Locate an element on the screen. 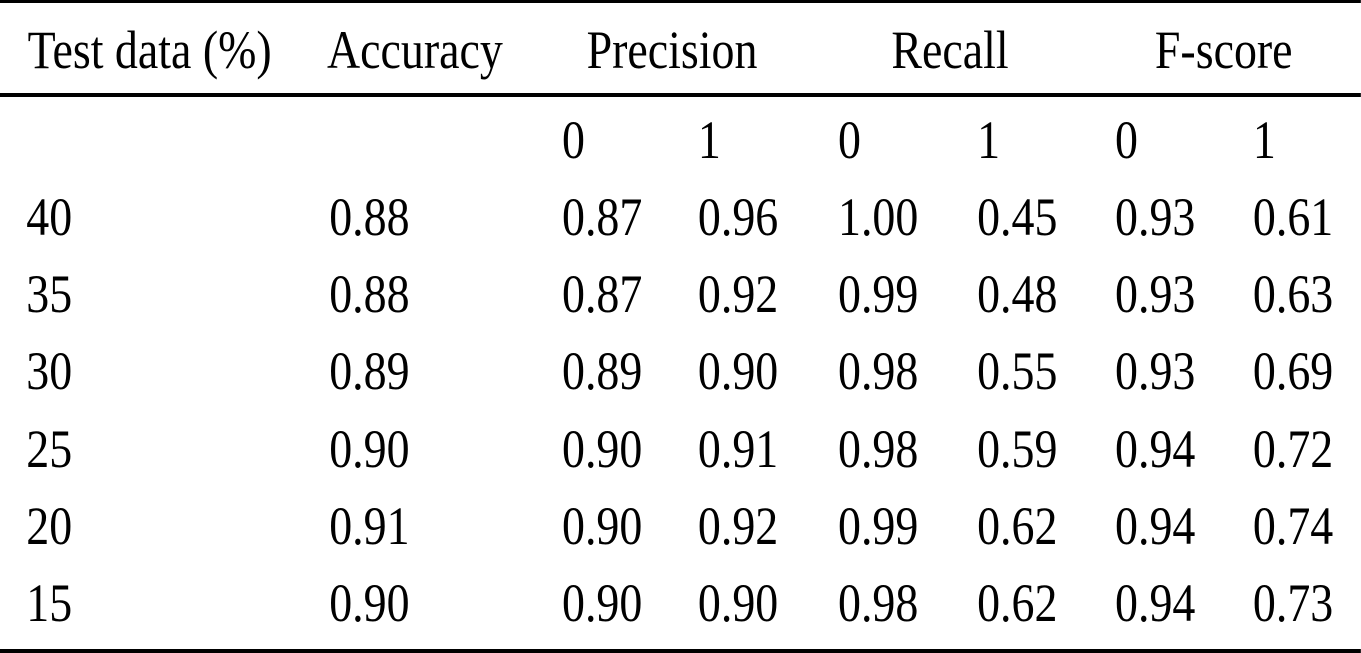 The image size is (1361, 653). cell-row4-fscore_0: 0.94 is located at coordinates (1155, 525).